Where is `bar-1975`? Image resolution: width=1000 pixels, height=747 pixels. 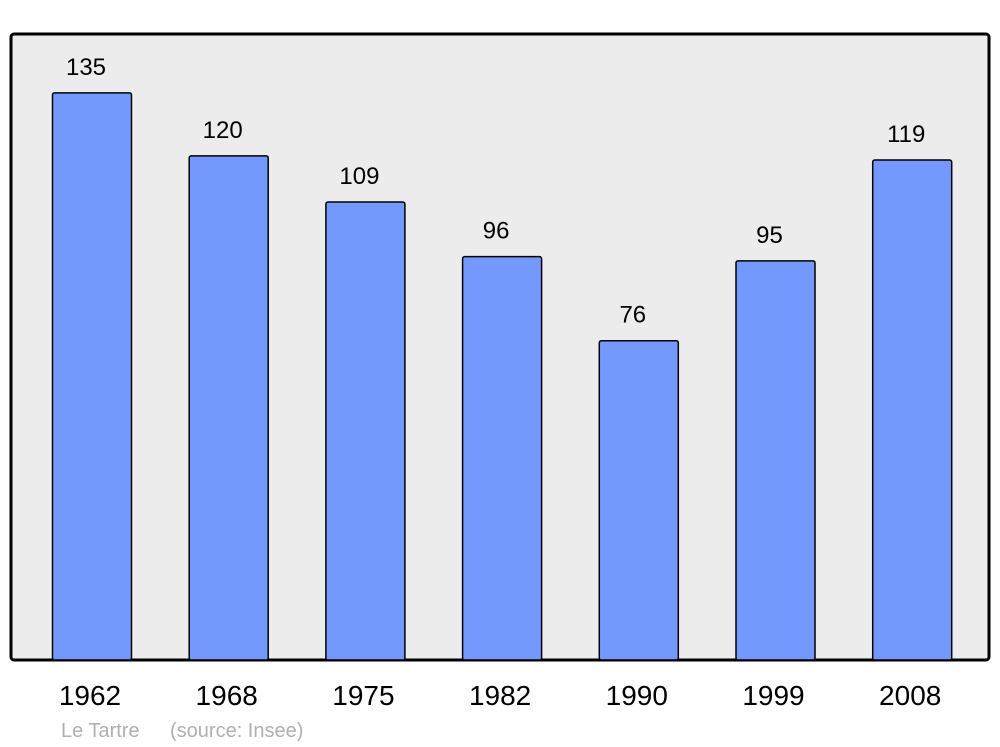 bar-1975 is located at coordinates (365, 431).